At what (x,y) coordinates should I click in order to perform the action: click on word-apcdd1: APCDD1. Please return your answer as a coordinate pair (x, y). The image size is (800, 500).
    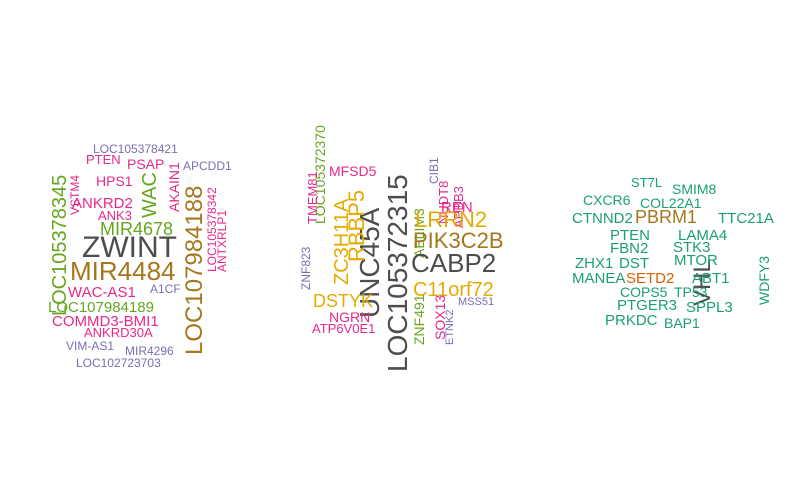
    Looking at the image, I should click on (207, 166).